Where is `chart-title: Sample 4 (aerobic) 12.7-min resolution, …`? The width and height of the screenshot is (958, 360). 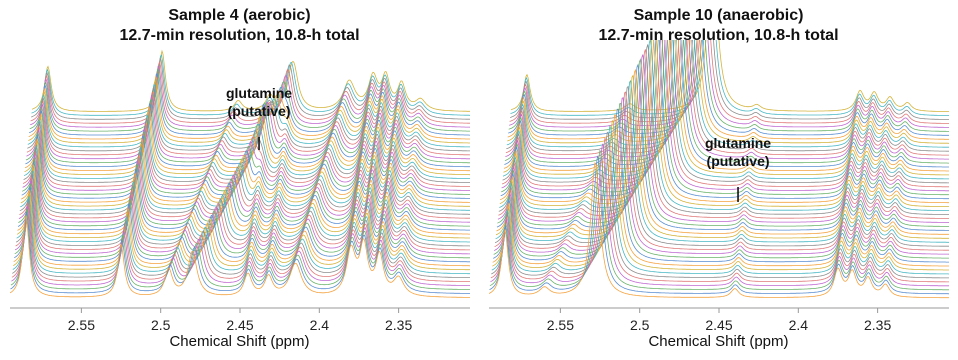 chart-title: Sample 4 (aerobic) 12.7-min resolution, … is located at coordinates (239, 26).